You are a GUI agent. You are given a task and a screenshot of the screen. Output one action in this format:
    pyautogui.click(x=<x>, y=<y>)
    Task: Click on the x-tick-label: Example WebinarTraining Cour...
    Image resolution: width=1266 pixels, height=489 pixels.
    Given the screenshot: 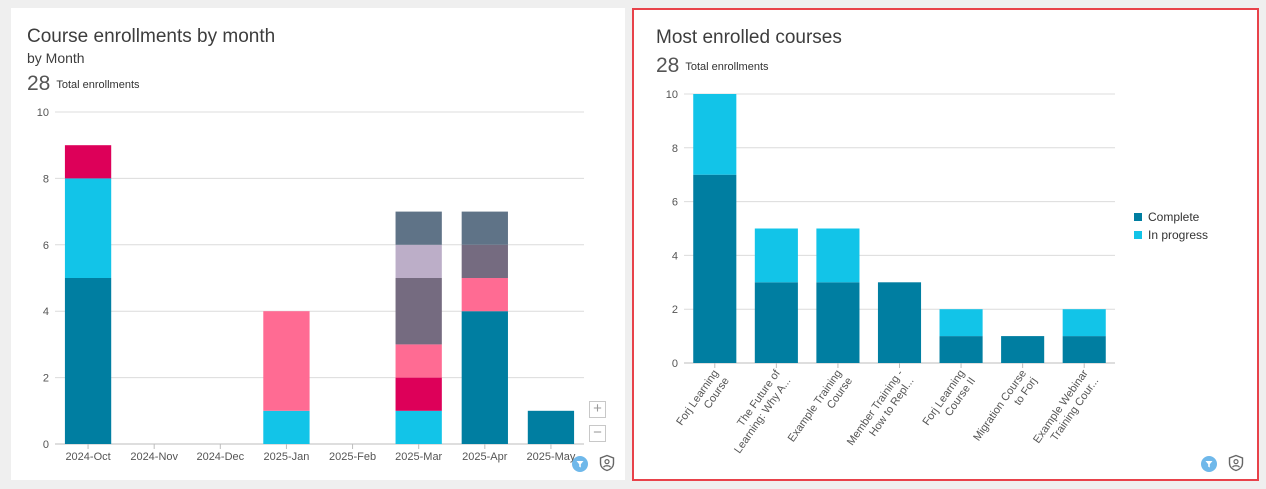 What is the action you would take?
    pyautogui.click(x=1066, y=411)
    